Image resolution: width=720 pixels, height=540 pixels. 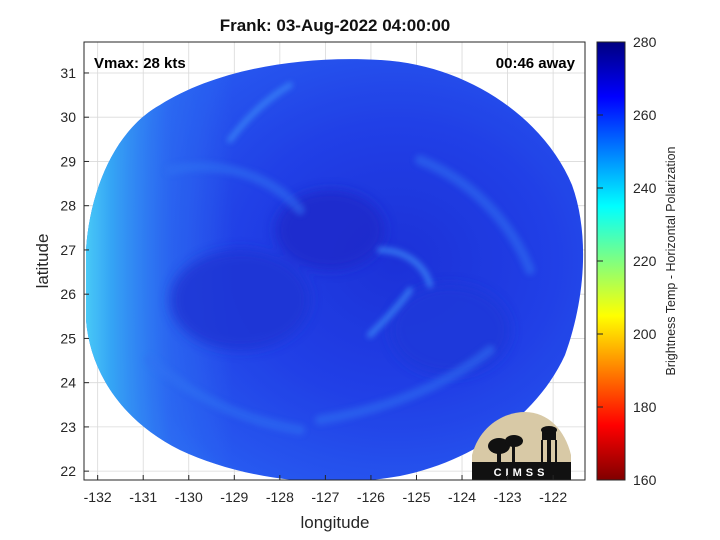 What do you see at coordinates (280, 497) in the screenshot?
I see `x-tick-label: -128` at bounding box center [280, 497].